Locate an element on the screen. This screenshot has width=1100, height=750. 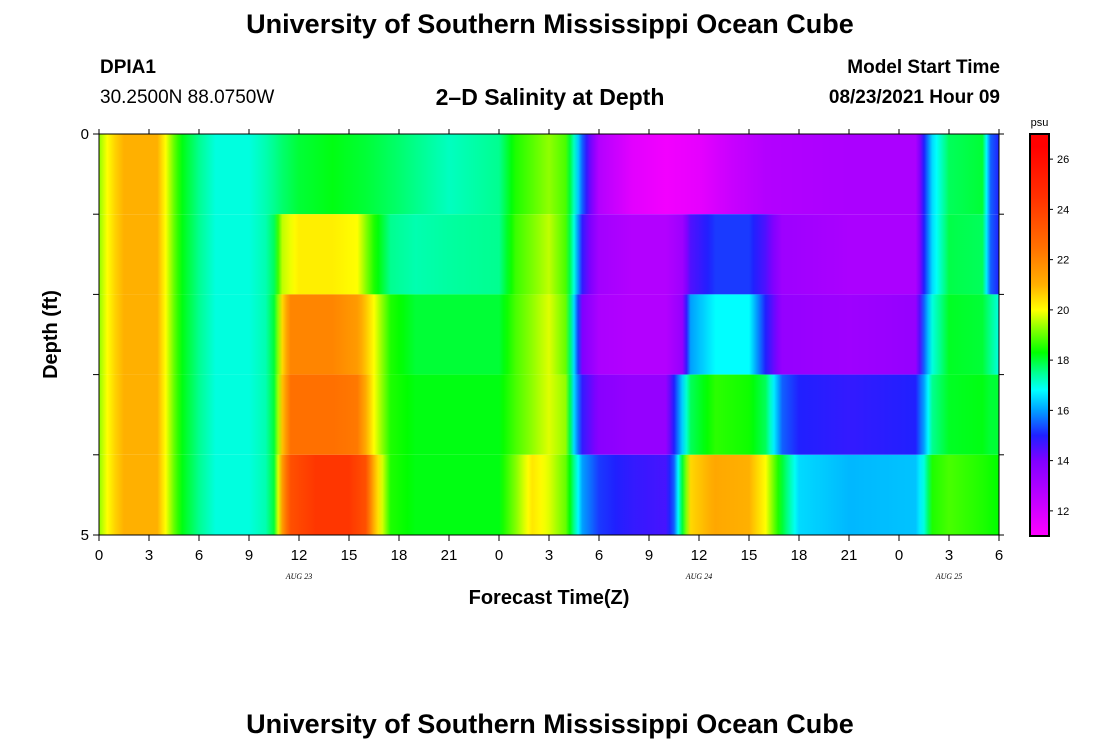
date-label: AUG 24 is located at coordinates (698, 576).